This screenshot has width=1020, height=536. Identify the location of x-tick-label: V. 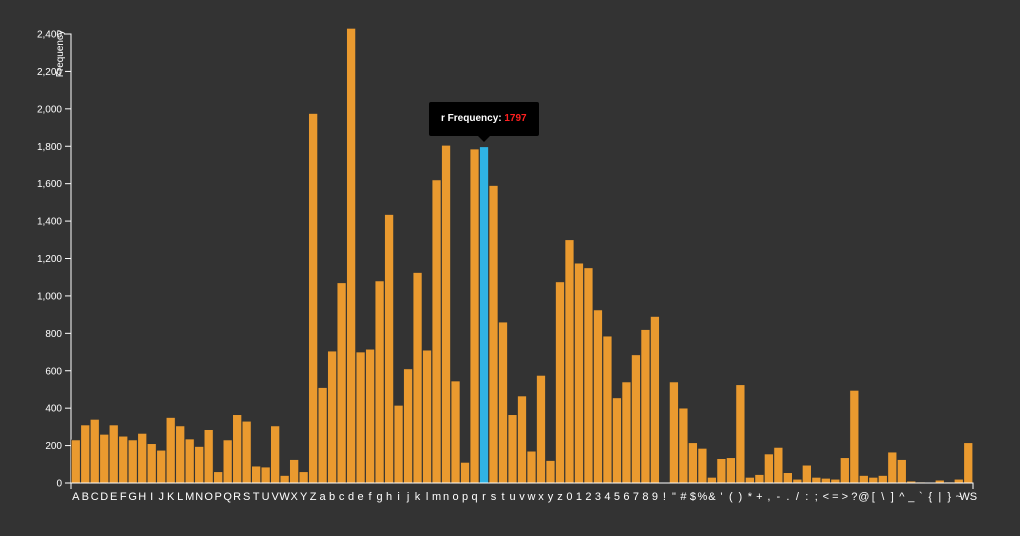
(275, 497).